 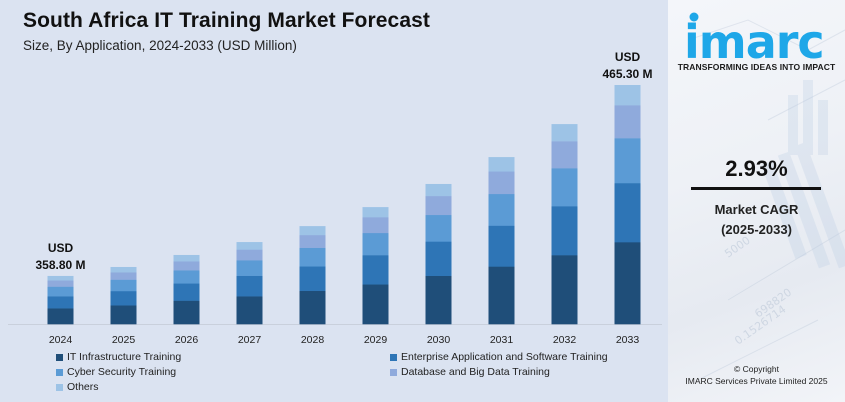 I want to click on legend-label: Cyber Security Training, so click(x=122, y=372).